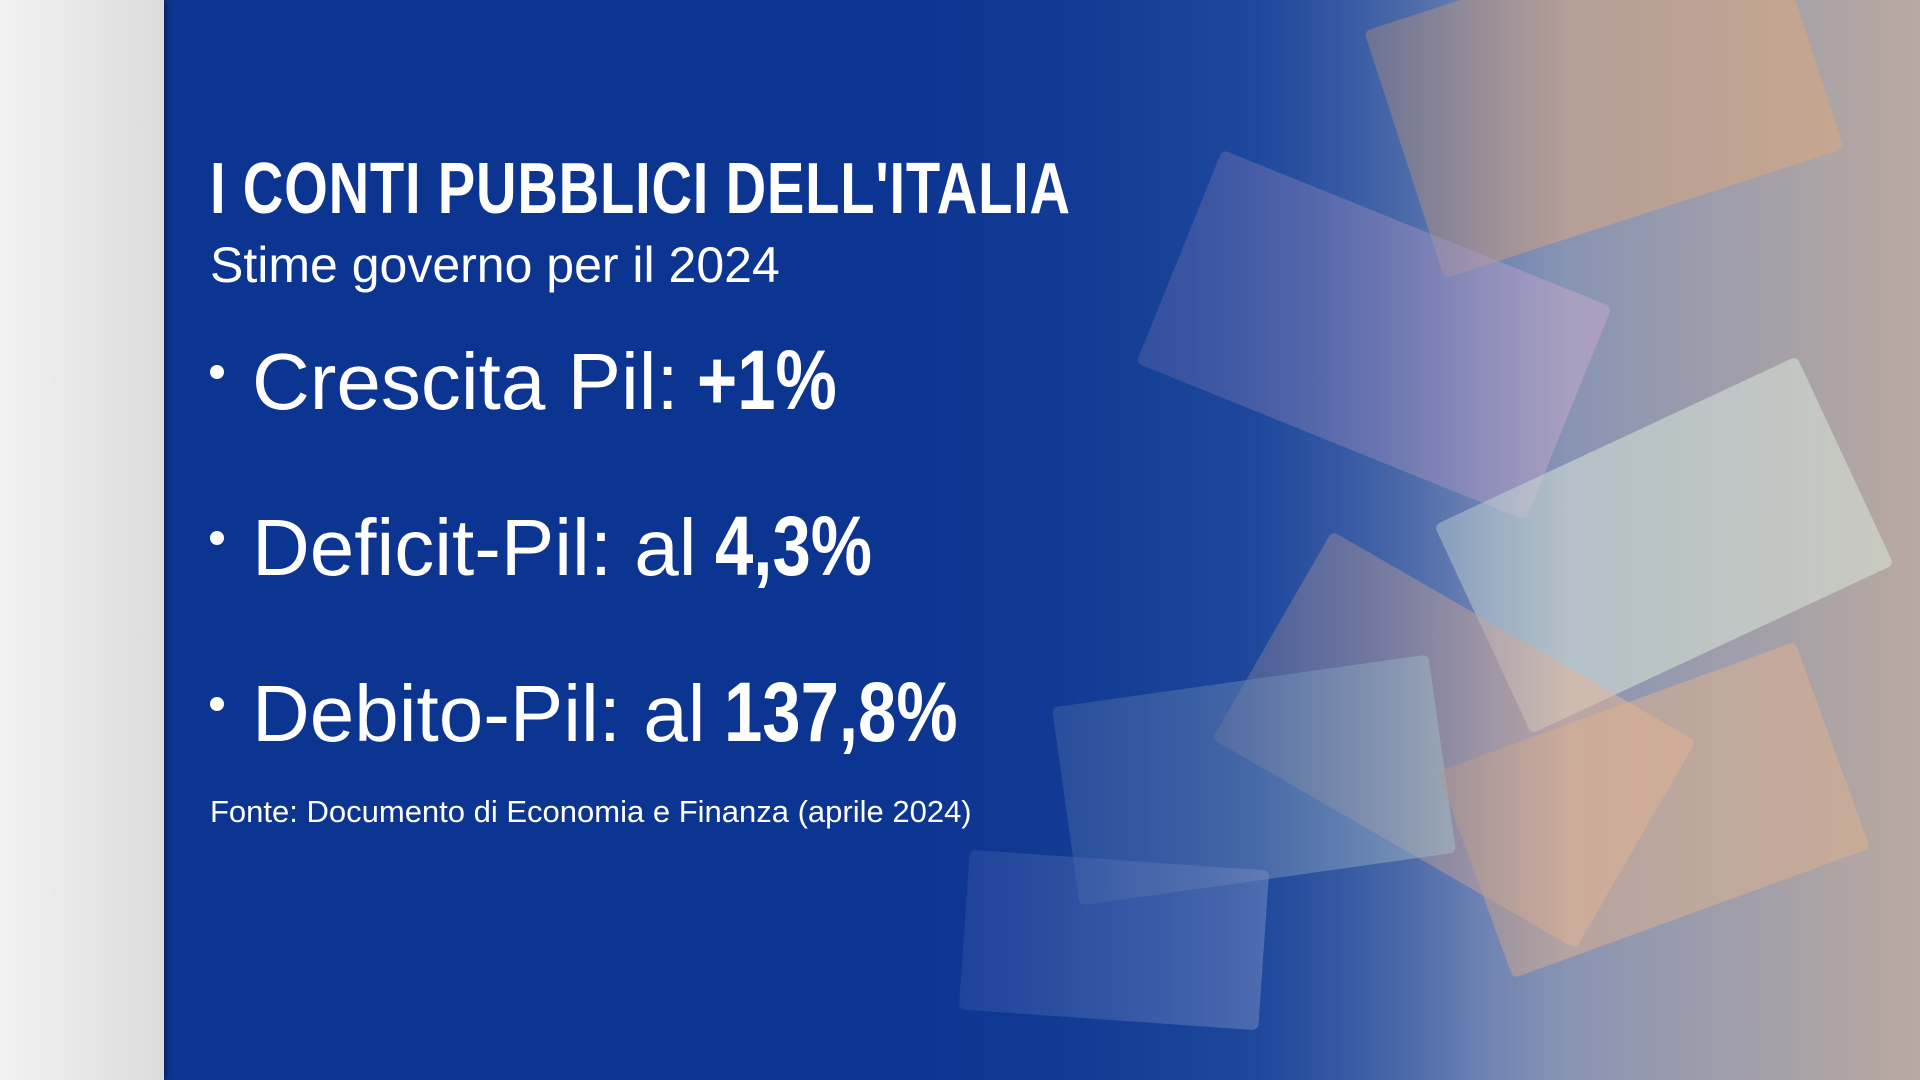 The image size is (1920, 1080). Describe the element at coordinates (495, 265) in the screenshot. I see `page-subtitle: Stime governo per il 2024` at that location.